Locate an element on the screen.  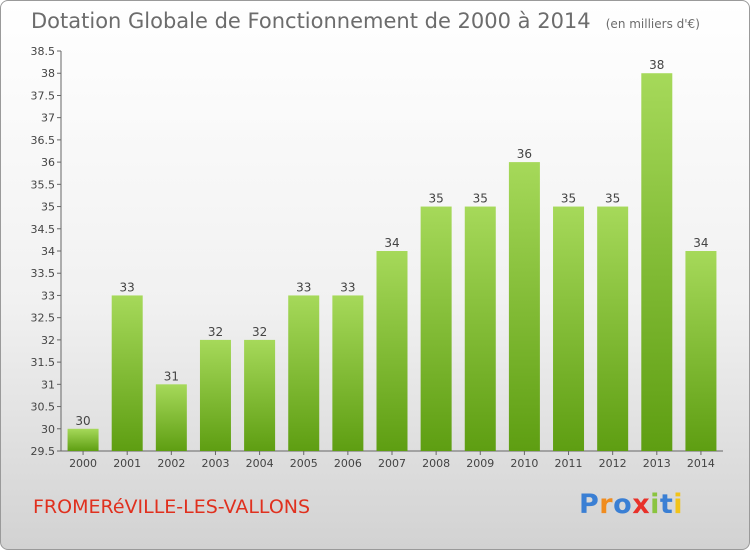
y-tick-label: 34 is located at coordinates (48, 251).